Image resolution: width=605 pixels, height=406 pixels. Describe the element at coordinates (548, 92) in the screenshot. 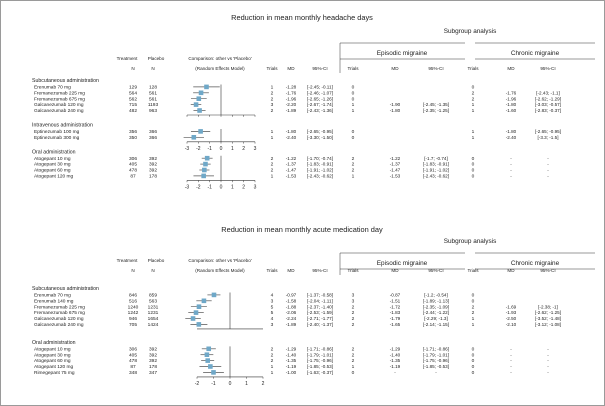

I see `panel1-g1-r2-chronic-ci: [-2.43; -1.1]` at that location.